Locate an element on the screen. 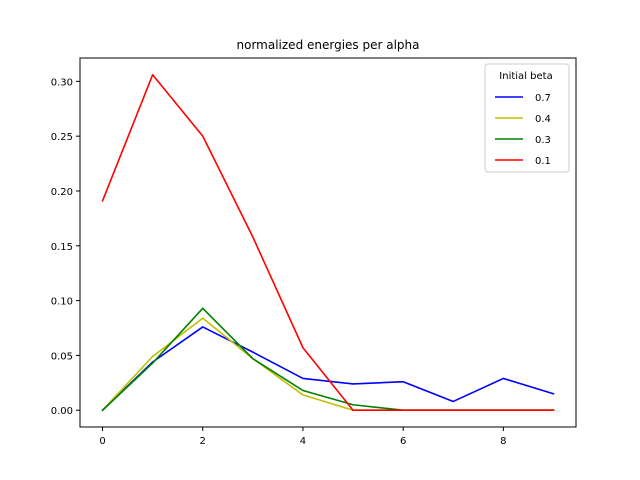 The width and height of the screenshot is (640, 480). legend: Initial beta 0.7 0.4 0.3 0.1 is located at coordinates (527, 118).